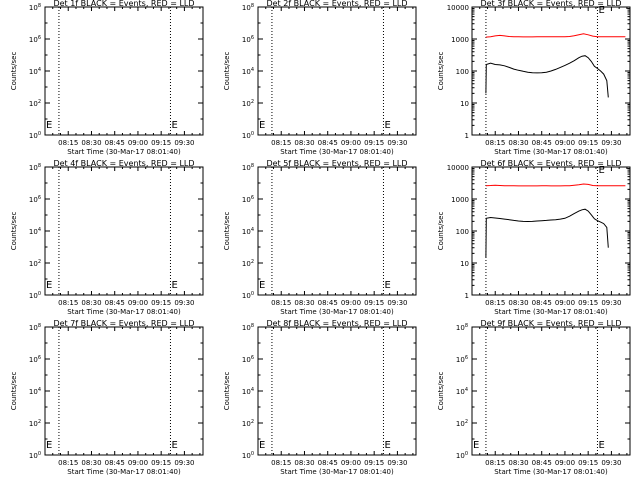 The image size is (640, 480). Describe the element at coordinates (550, 323) in the screenshot. I see `panel-title: Det 9f BLACK = Events, RED = LLD` at that location.